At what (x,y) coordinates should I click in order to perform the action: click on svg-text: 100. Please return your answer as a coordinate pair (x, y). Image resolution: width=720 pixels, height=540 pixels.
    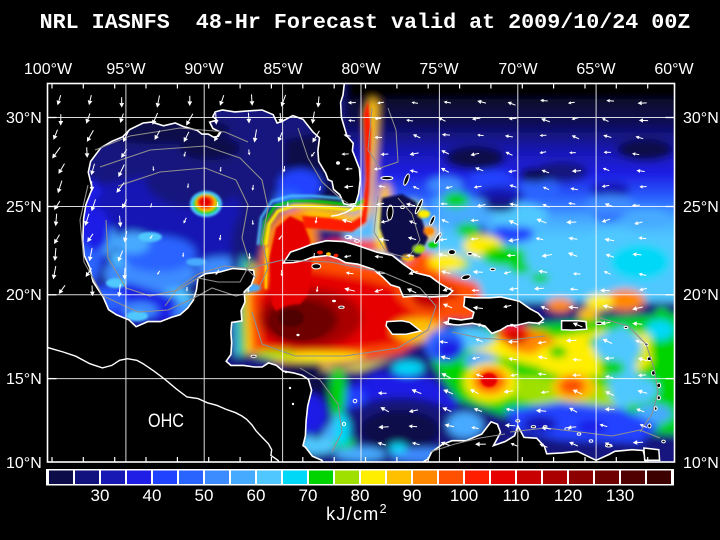
    Looking at the image, I should click on (464, 495).